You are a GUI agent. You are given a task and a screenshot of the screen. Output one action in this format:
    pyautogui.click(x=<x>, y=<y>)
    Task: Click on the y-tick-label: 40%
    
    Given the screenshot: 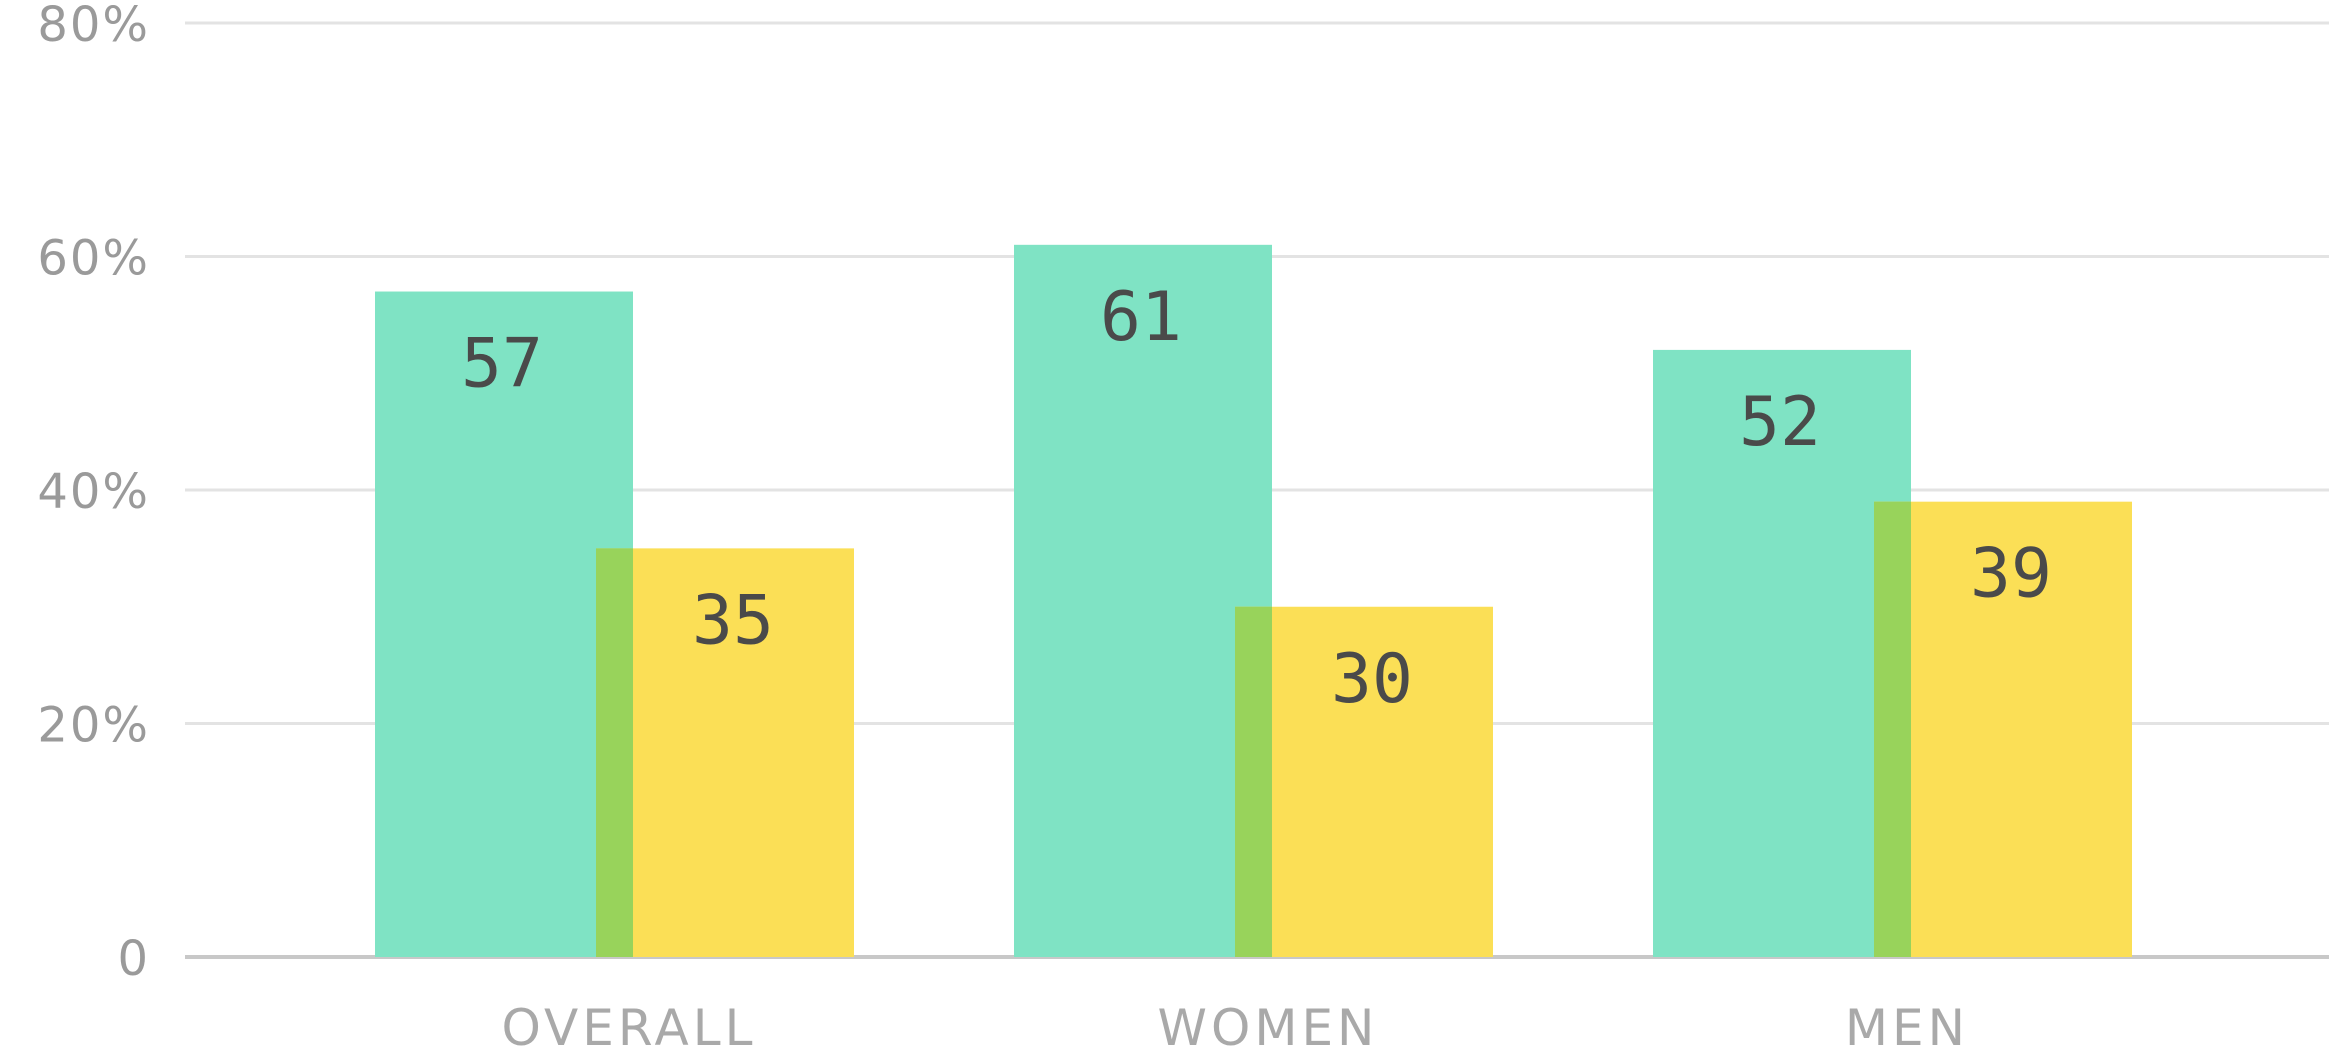 What is the action you would take?
    pyautogui.click(x=93, y=492)
    